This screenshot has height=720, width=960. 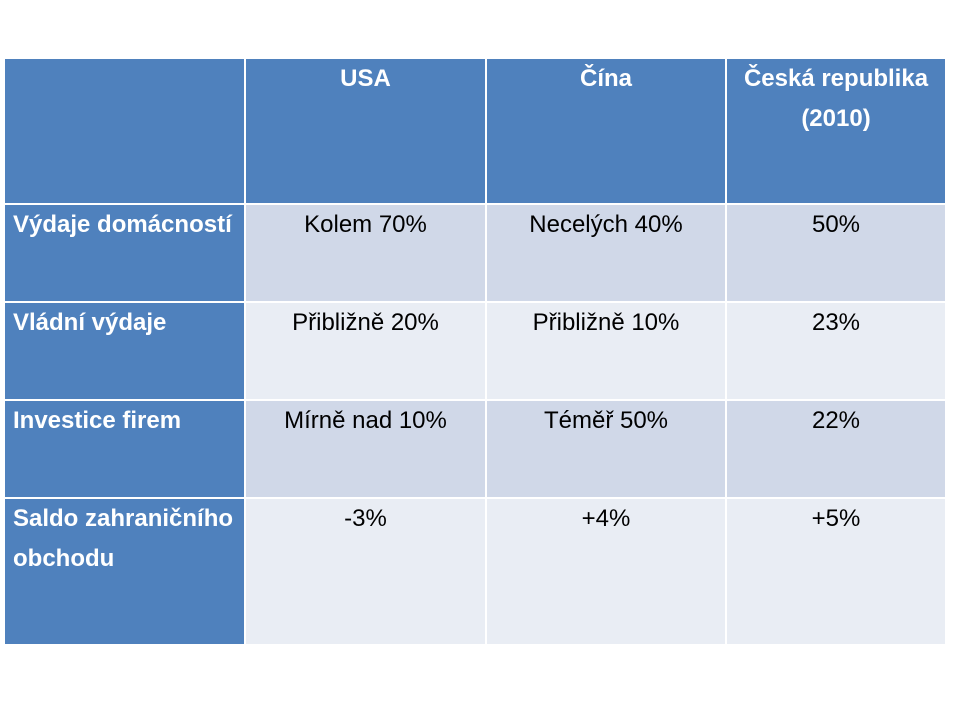 I want to click on cell-usa: Kolem 70%, so click(x=365, y=253).